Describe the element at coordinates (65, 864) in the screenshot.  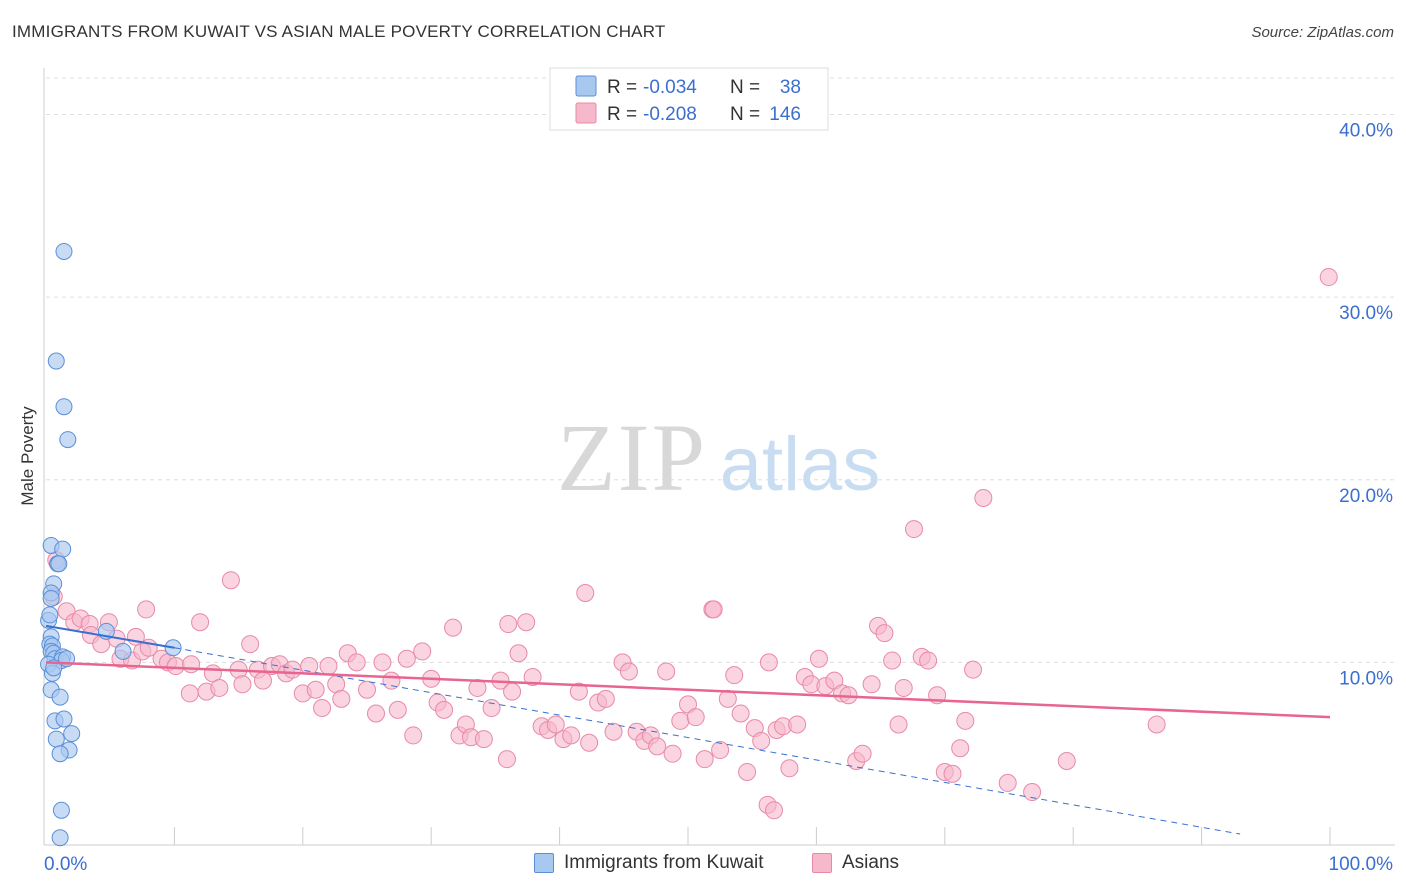
I see `x-tick-label-min: 0.0%` at that location.